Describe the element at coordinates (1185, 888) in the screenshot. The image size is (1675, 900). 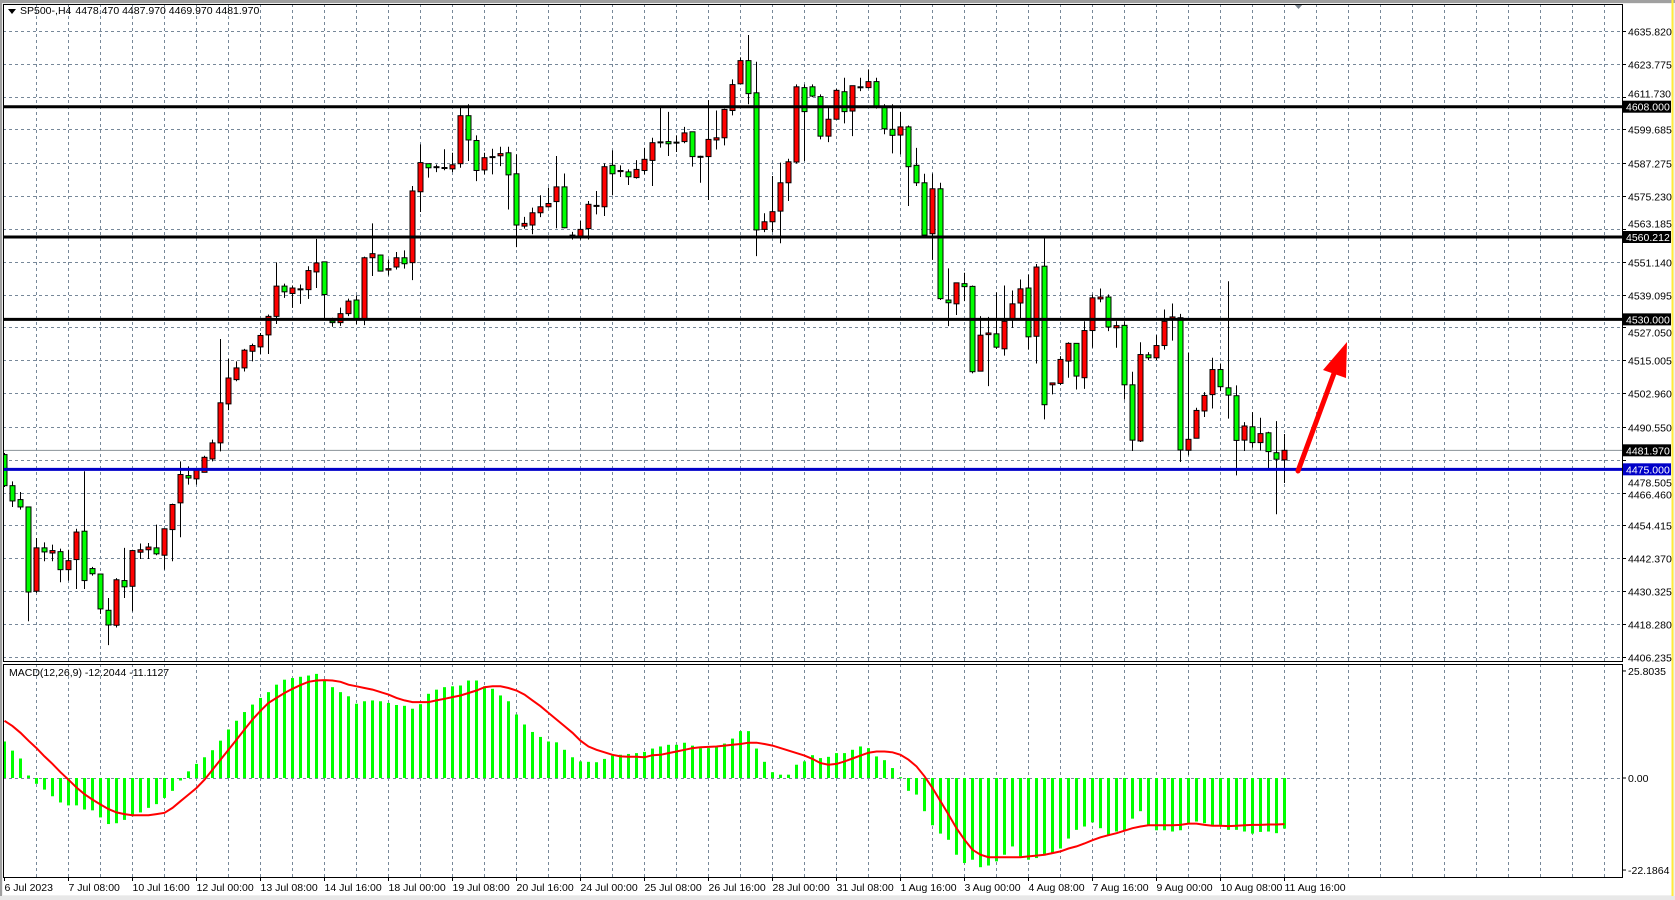
I see `time-axis-label: 9 Aug 00:00` at that location.